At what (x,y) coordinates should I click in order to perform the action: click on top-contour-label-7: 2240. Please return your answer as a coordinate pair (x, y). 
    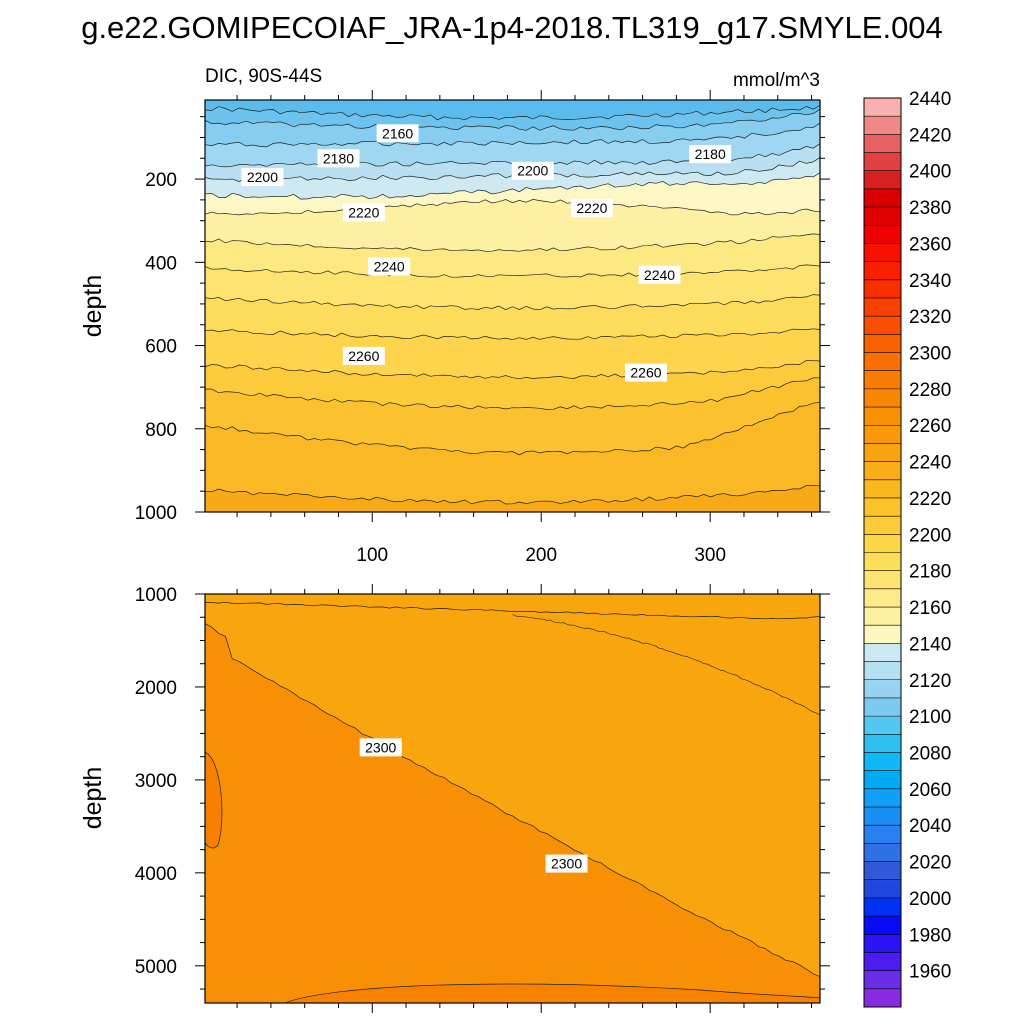
    Looking at the image, I should click on (389, 266).